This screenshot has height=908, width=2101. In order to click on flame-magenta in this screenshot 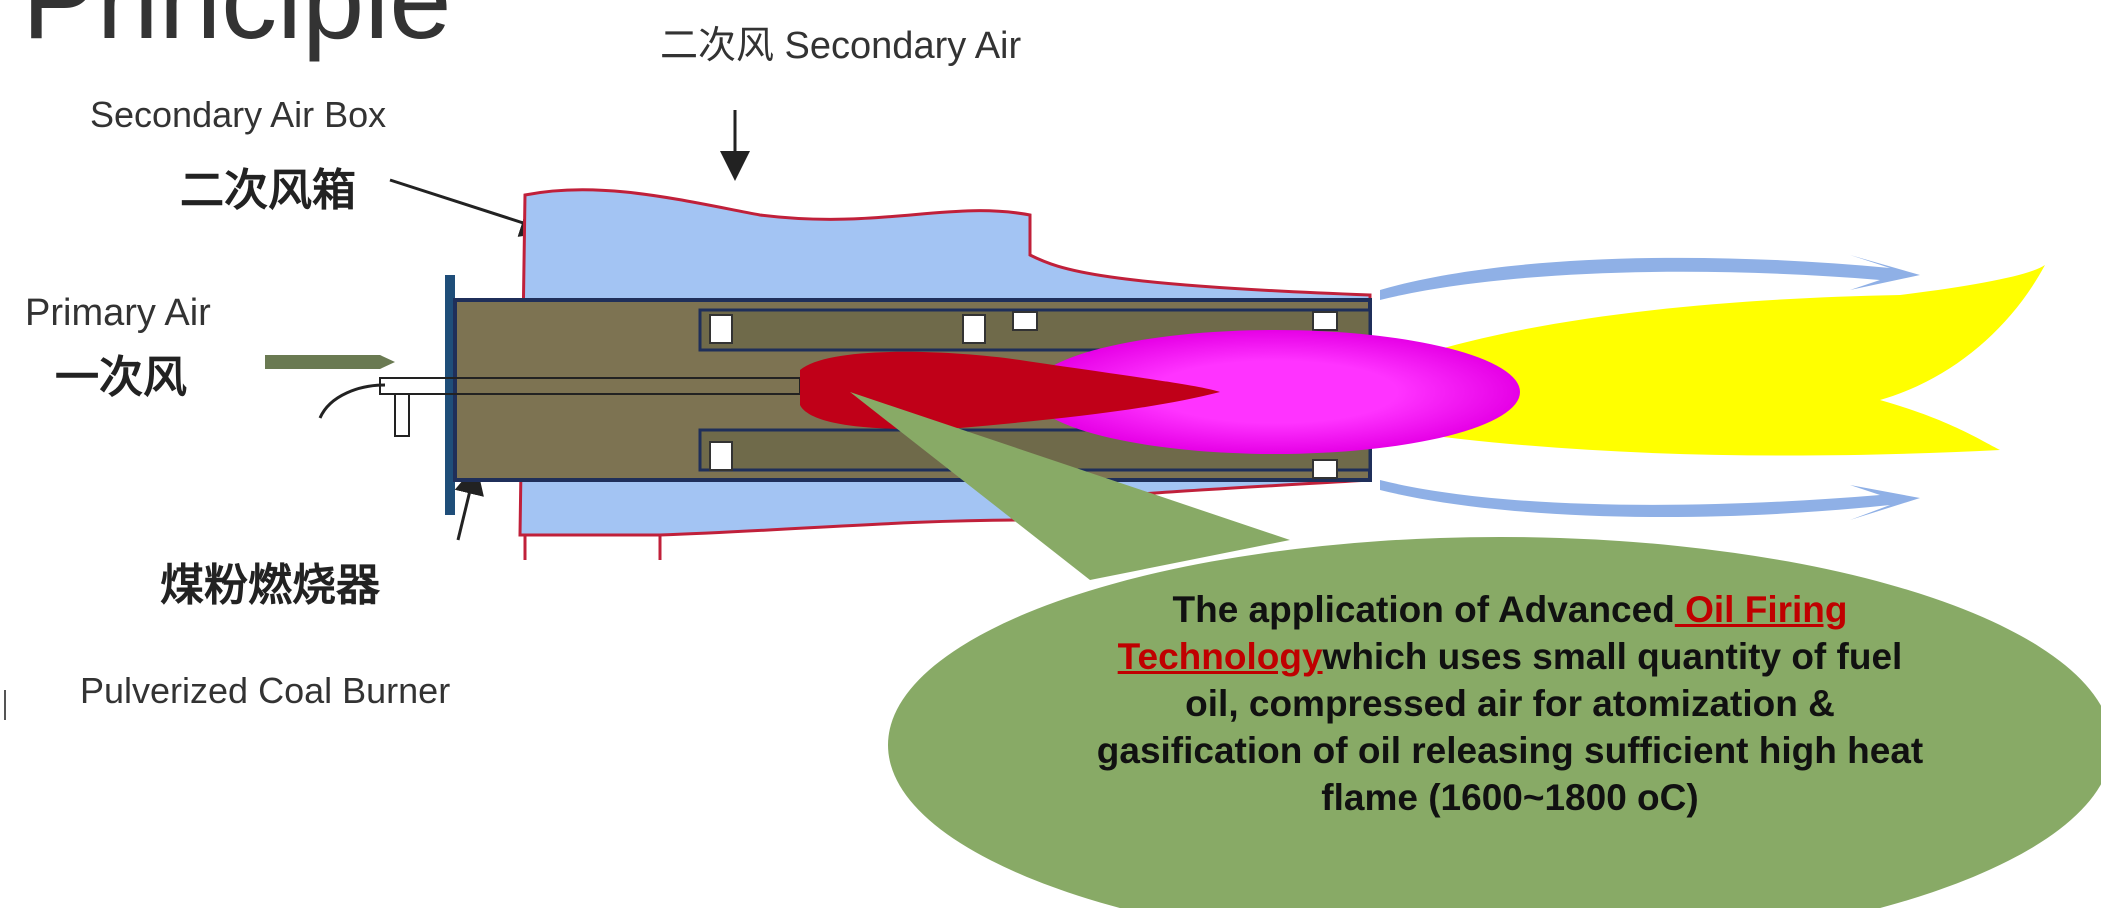, I will do `click(1275, 392)`.